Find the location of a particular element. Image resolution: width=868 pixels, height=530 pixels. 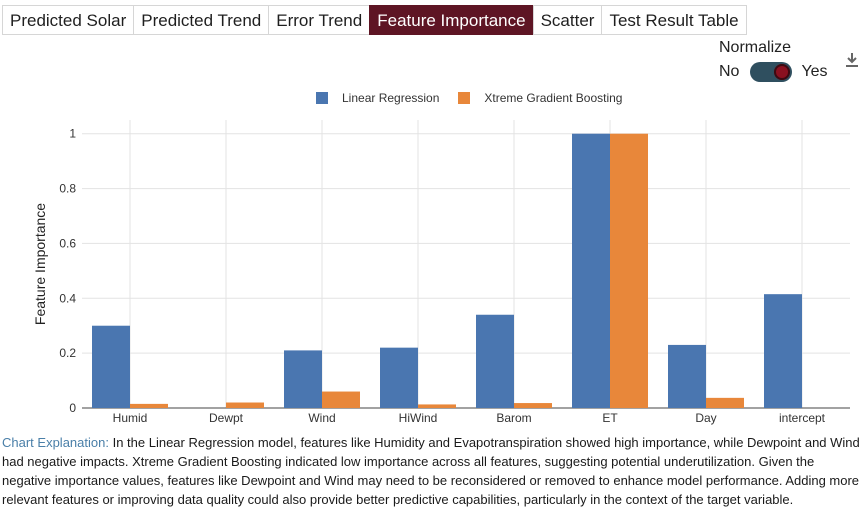

bar-linear-wind is located at coordinates (303, 379).